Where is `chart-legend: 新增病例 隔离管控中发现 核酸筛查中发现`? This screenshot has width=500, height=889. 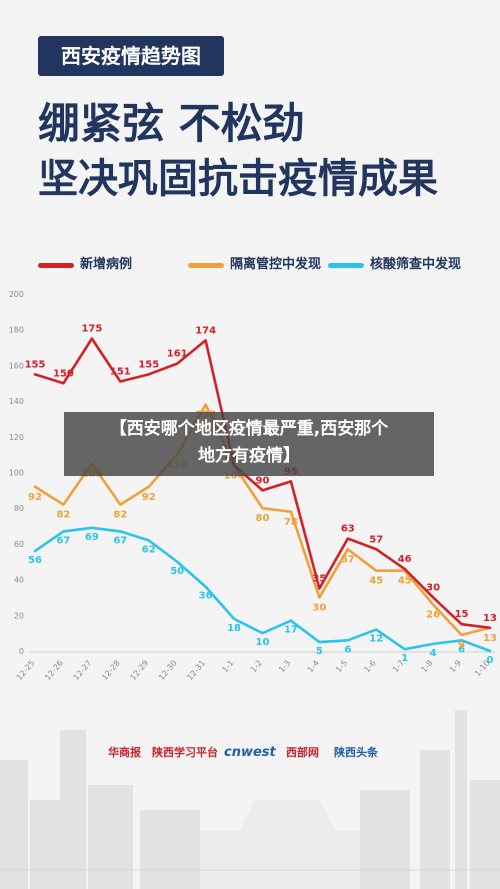
chart-legend: 新增病例 隔离管控中发现 核酸筛查中发现 is located at coordinates (263, 265).